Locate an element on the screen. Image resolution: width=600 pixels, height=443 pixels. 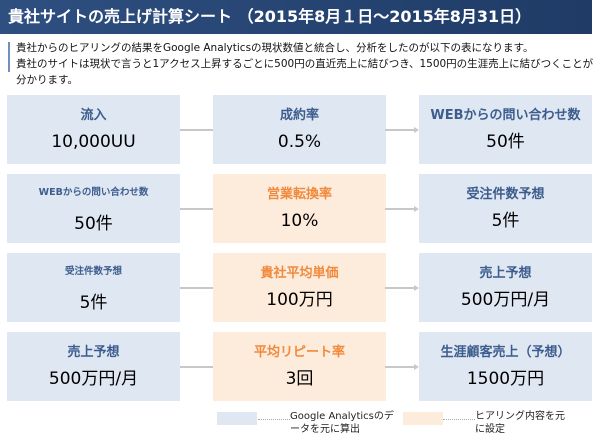
legend-swatch-ga is located at coordinates (237, 418).